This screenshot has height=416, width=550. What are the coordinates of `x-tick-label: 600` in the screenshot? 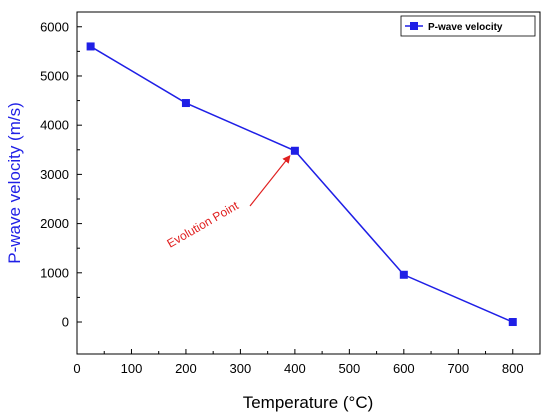 It's located at (404, 368).